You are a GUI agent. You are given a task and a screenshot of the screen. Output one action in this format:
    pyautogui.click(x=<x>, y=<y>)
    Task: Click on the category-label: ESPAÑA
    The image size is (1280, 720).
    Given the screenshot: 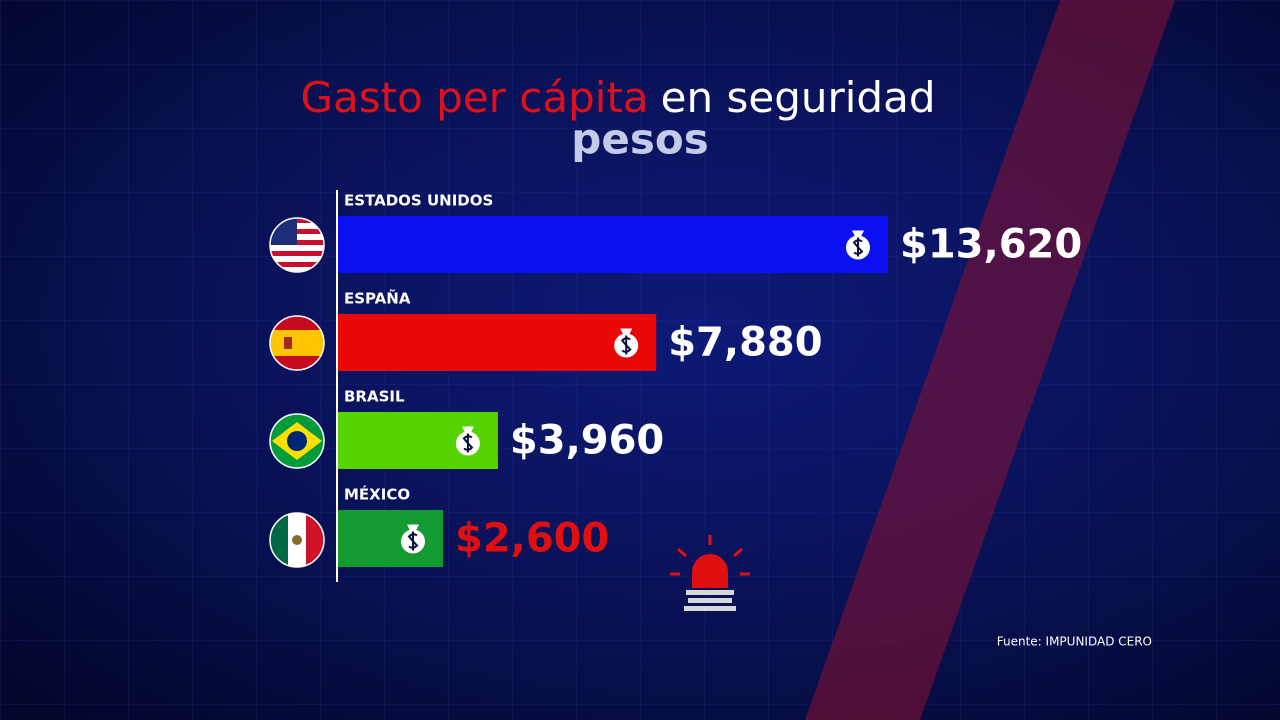 What is the action you would take?
    pyautogui.click(x=377, y=298)
    